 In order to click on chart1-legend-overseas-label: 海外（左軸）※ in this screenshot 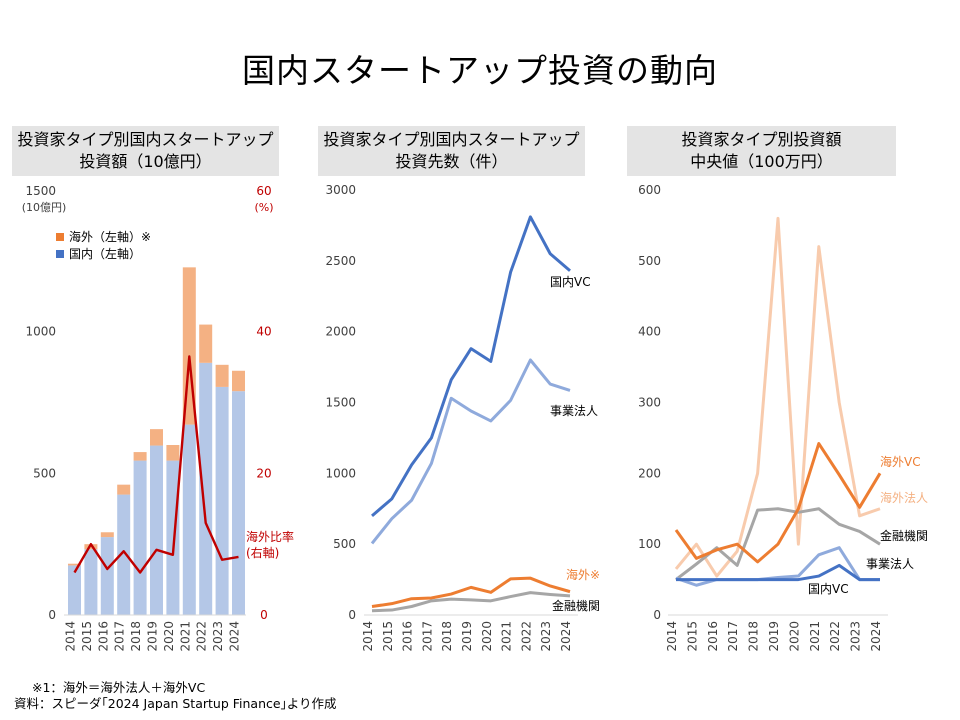, I will do `click(110, 236)`.